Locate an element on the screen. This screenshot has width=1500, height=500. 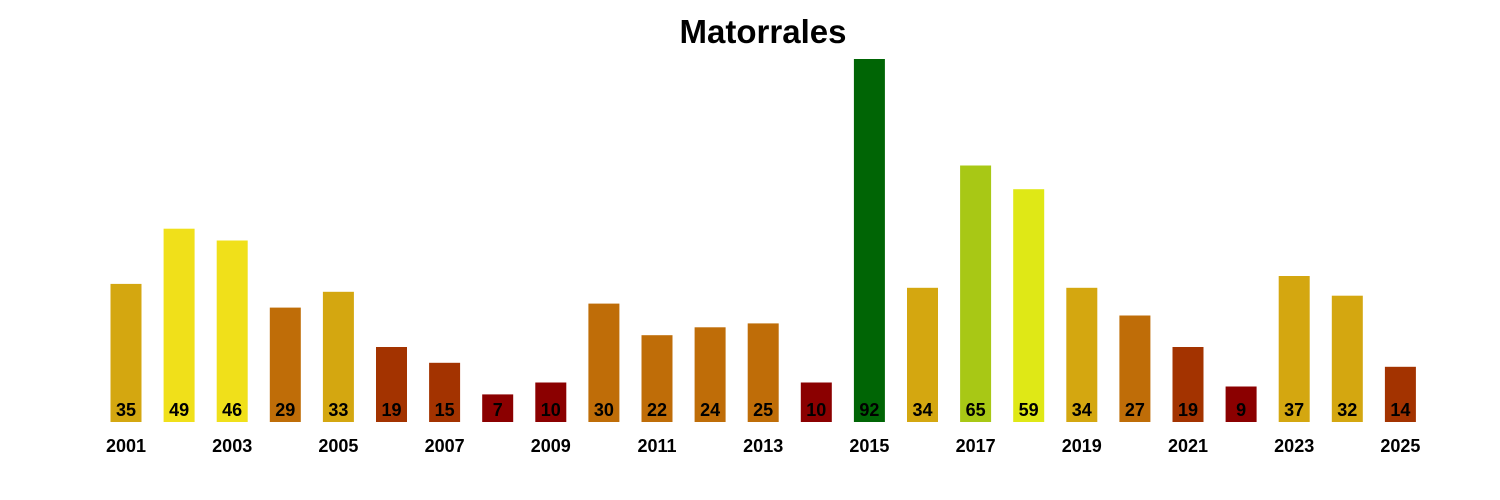
value-label-2015: 92 is located at coordinates (869, 410).